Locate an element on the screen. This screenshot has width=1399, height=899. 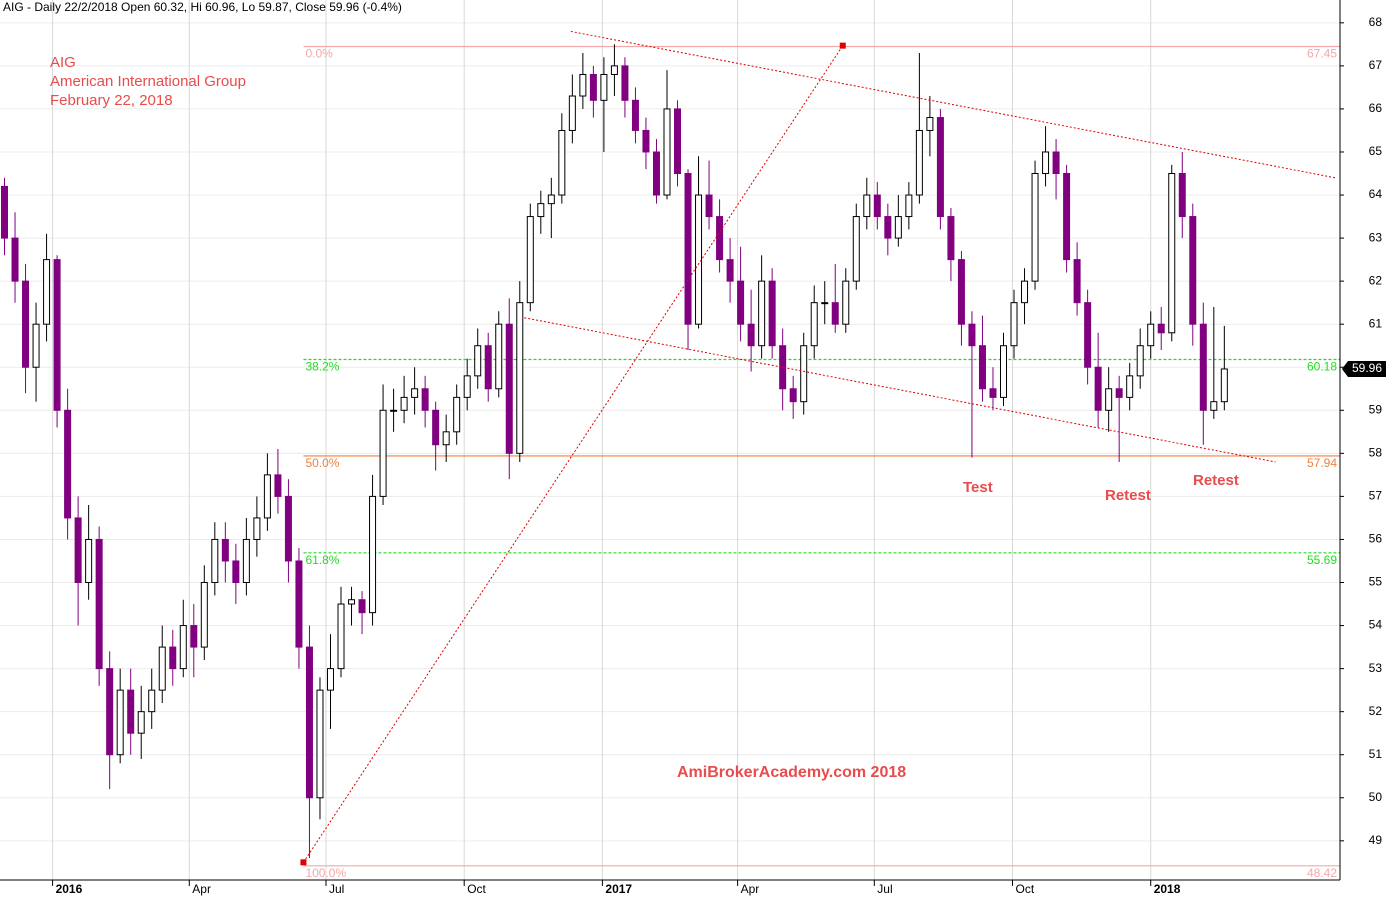
y-tick-label: 57 is located at coordinates (1376, 496).